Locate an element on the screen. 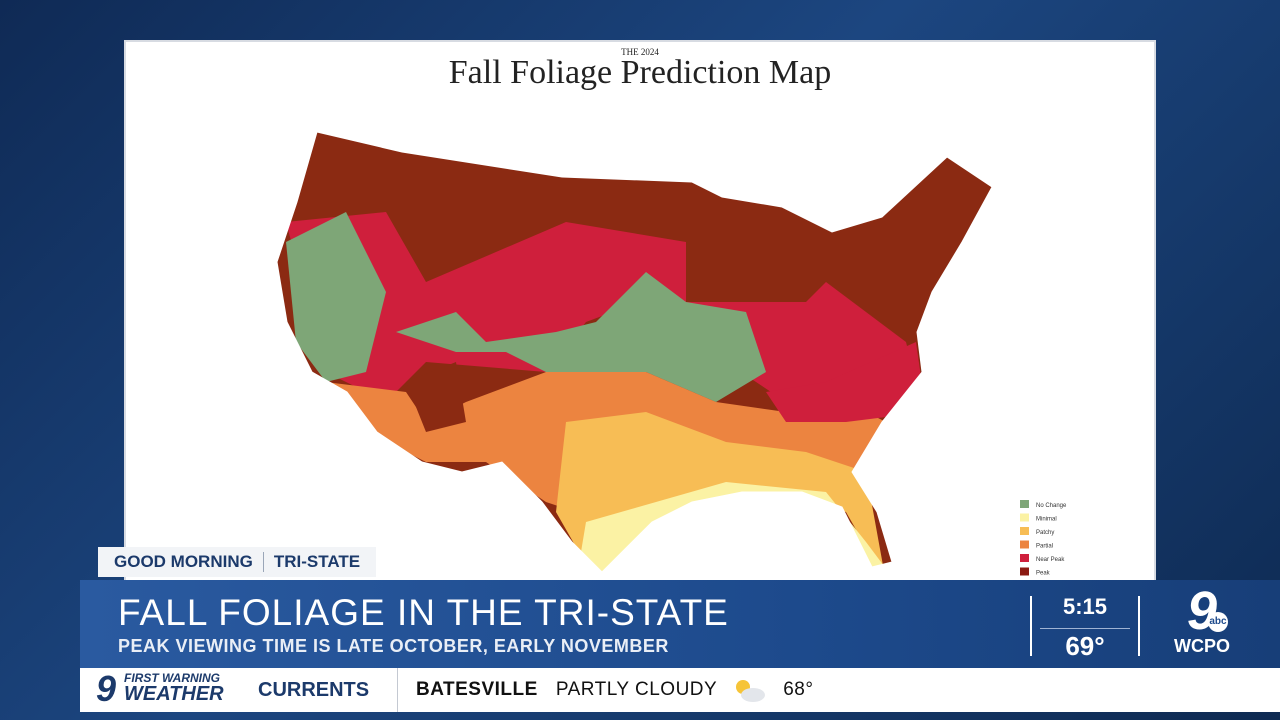 The width and height of the screenshot is (1280, 720). legend-label: No Change is located at coordinates (1051, 506).